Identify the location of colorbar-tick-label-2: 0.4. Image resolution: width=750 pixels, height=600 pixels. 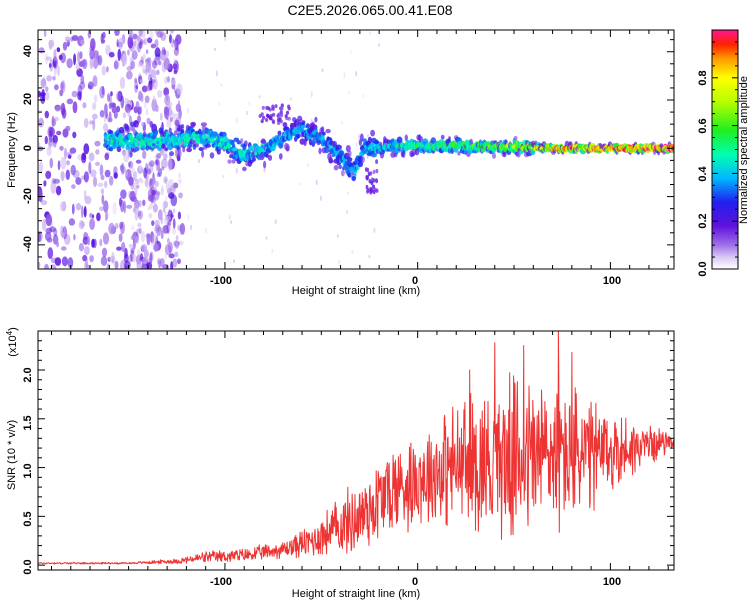
(703, 173).